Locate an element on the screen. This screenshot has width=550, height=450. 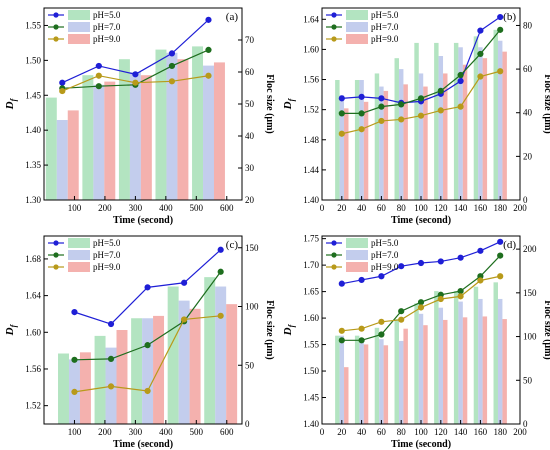
y-left-tick-label: 1.52 is located at coordinates (33, 406).